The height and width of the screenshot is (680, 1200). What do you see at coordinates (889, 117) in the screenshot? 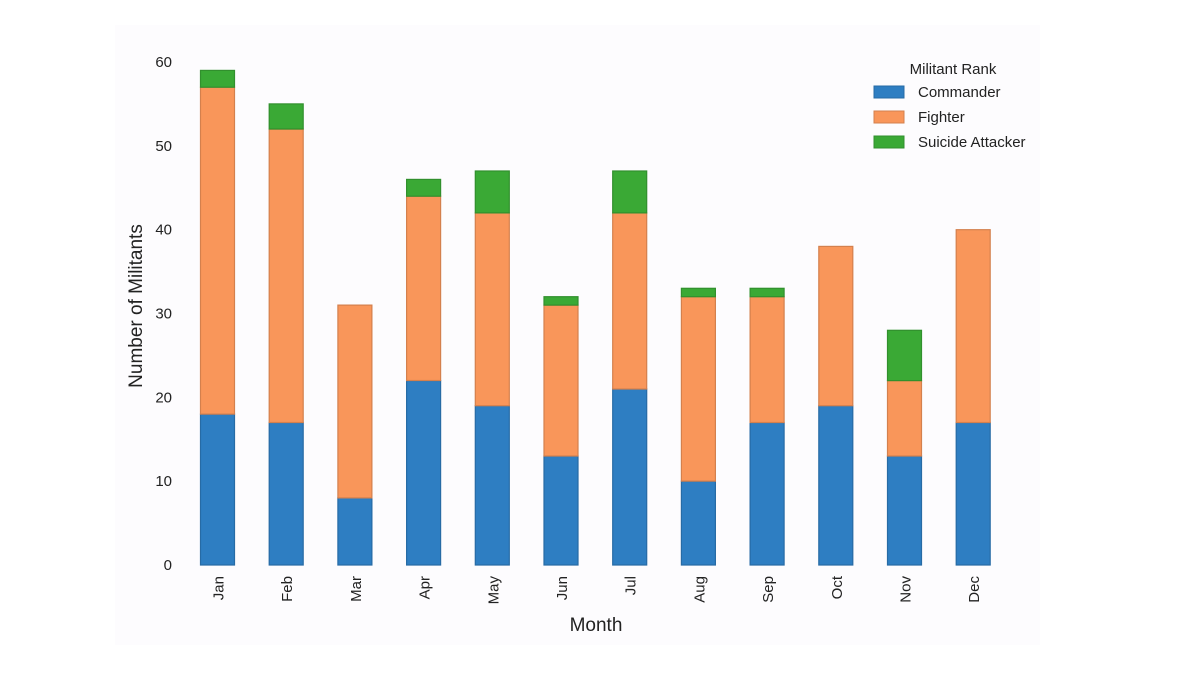
I see `legend-swatch-fighter` at bounding box center [889, 117].